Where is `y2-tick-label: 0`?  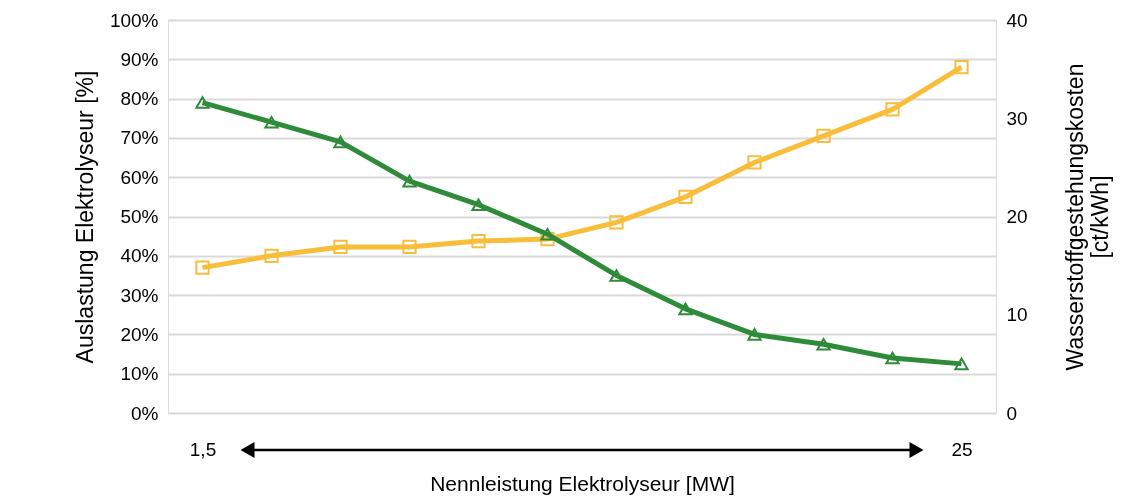
y2-tick-label: 0 is located at coordinates (1012, 413).